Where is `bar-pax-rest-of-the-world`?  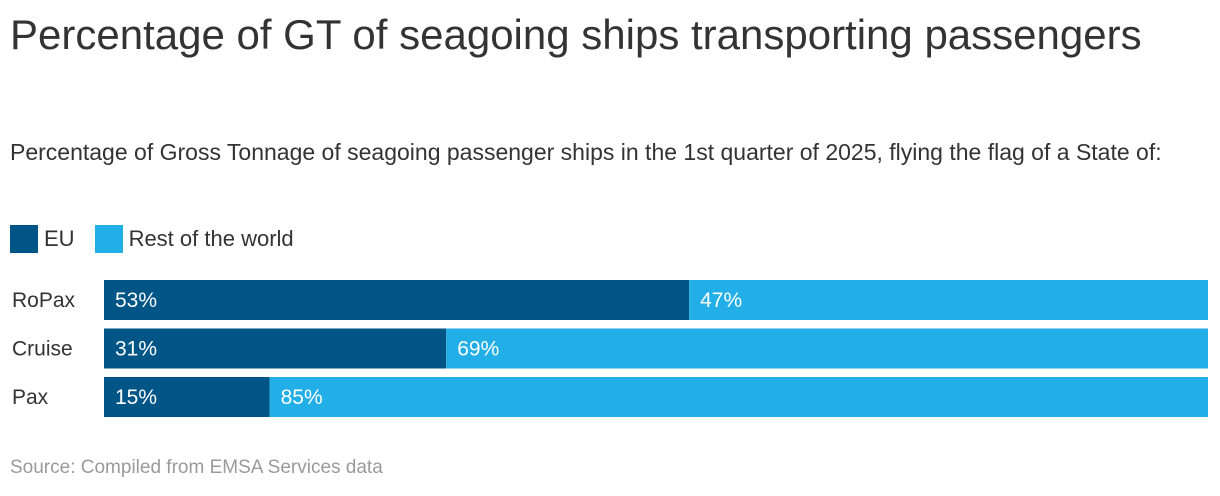 bar-pax-rest-of-the-world is located at coordinates (739, 397).